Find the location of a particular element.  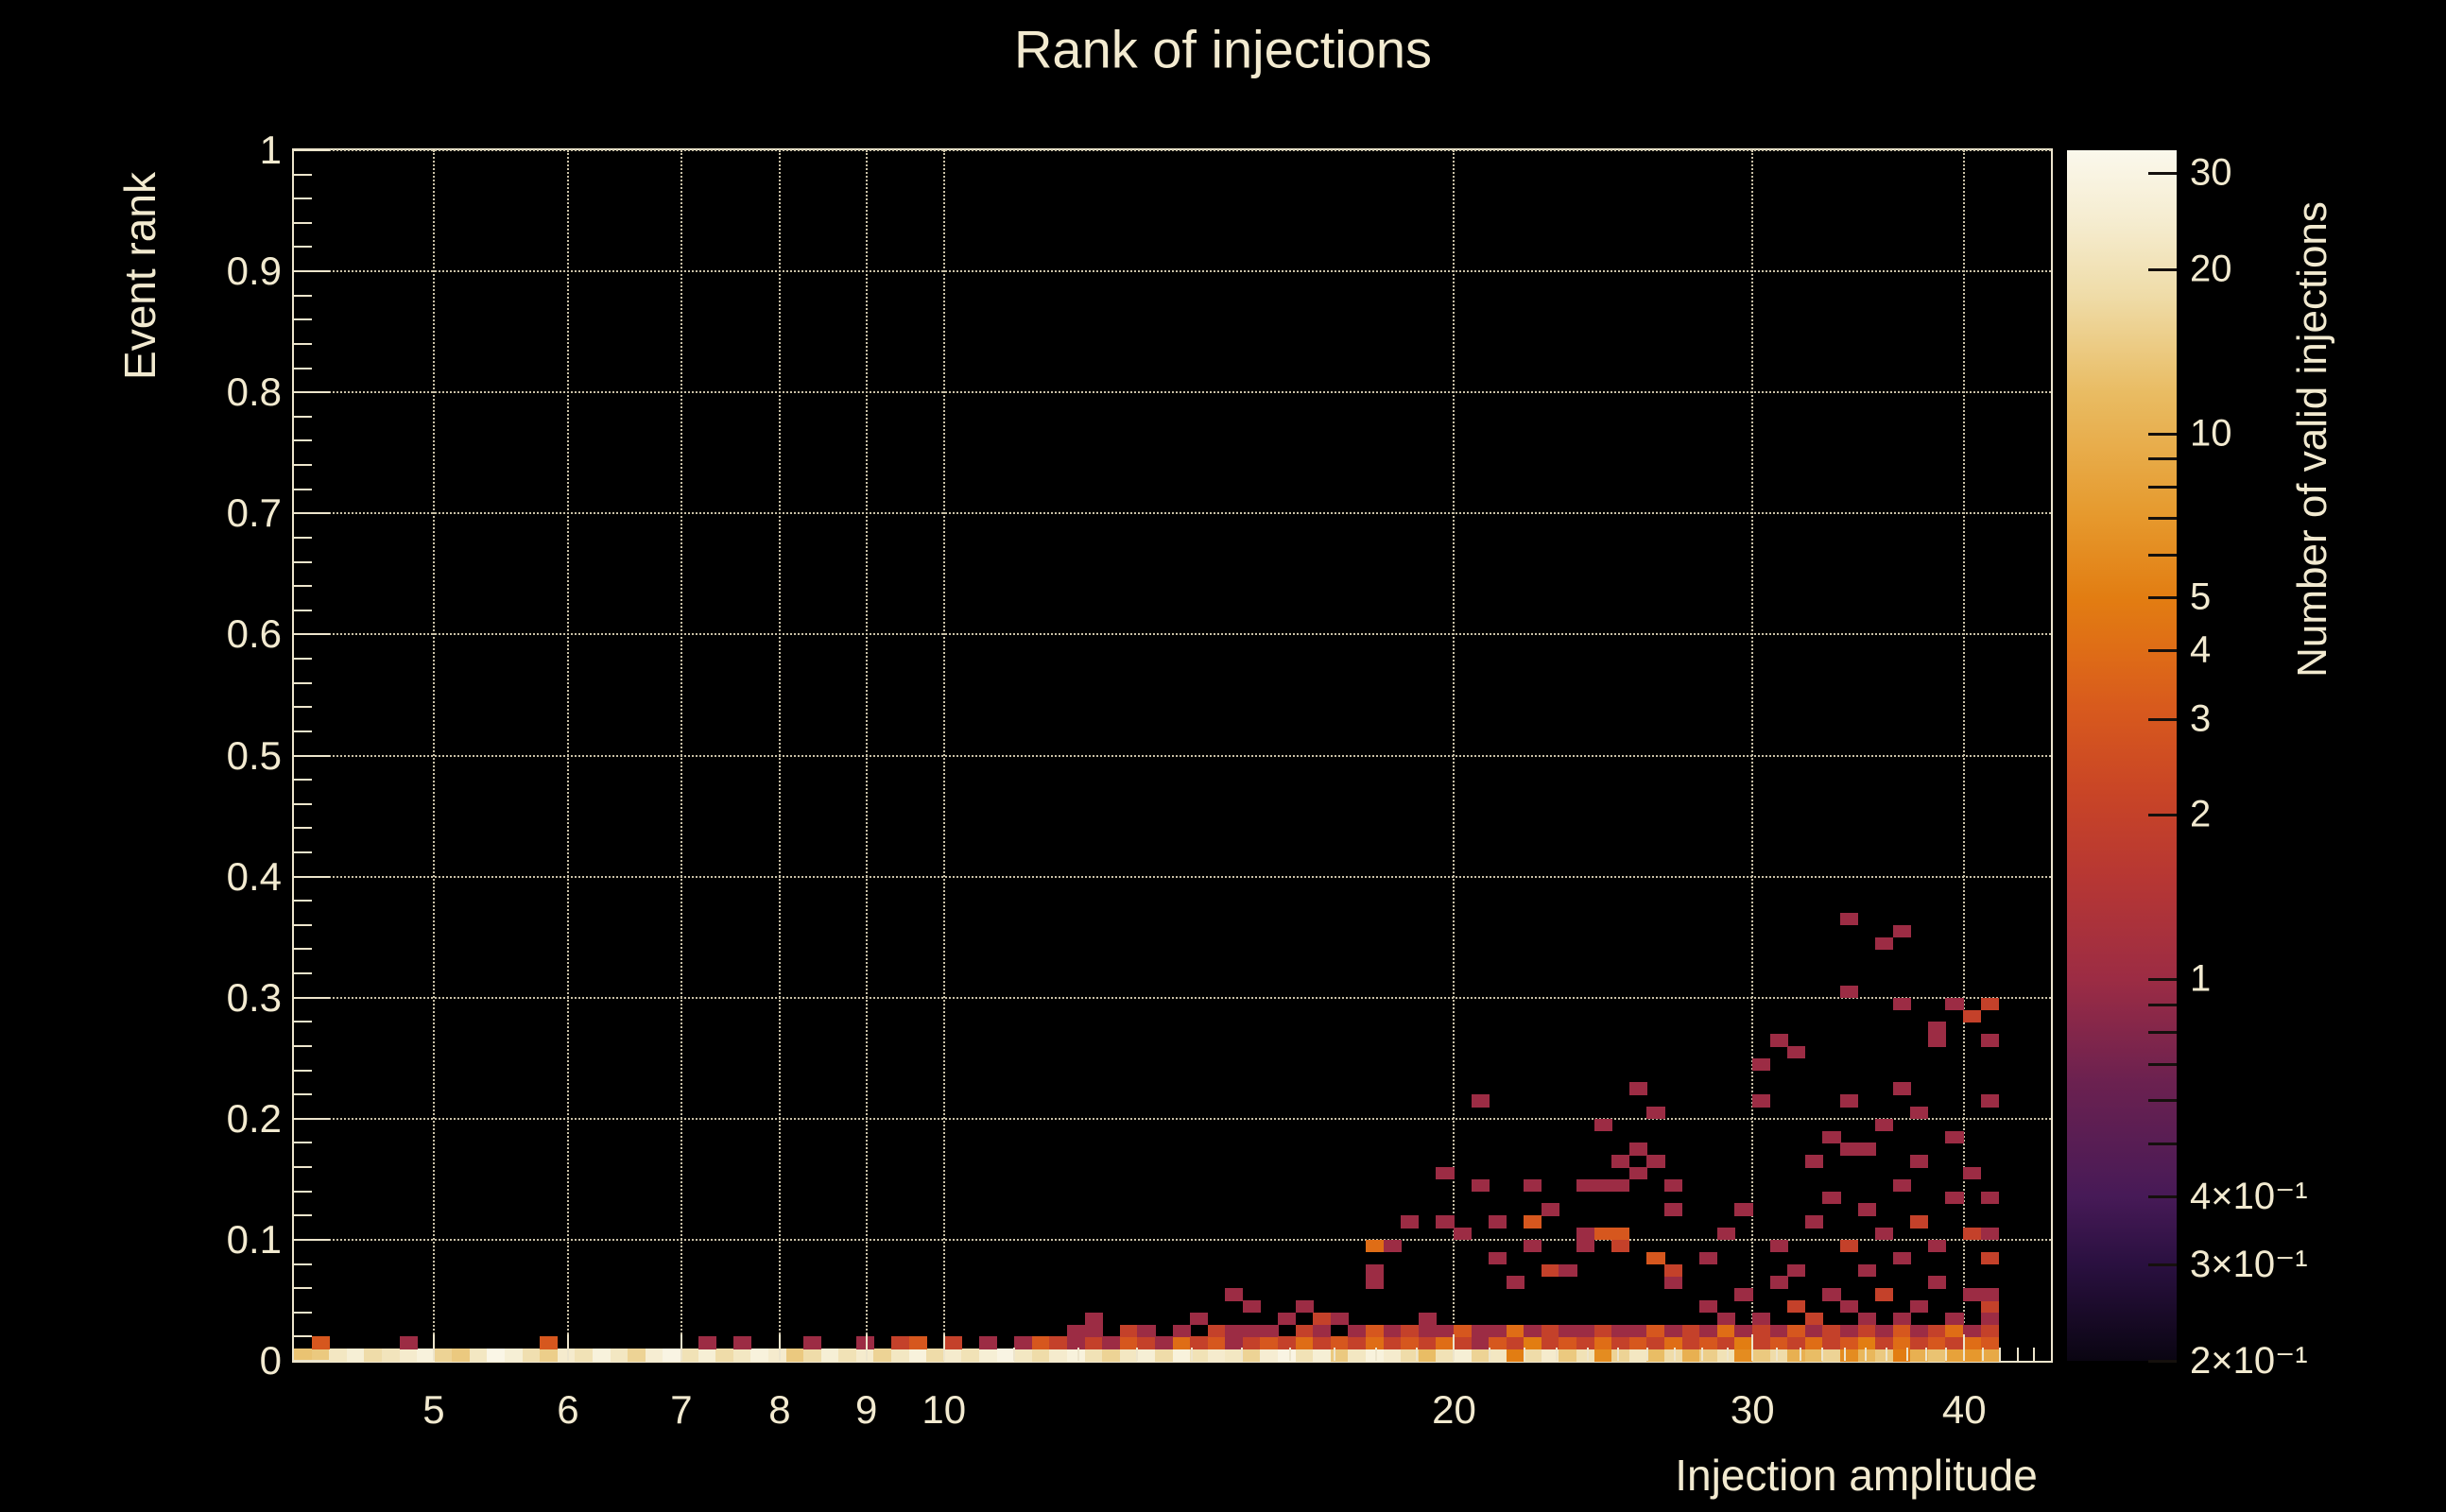

y-tick-label: 0.3 is located at coordinates (254, 997).